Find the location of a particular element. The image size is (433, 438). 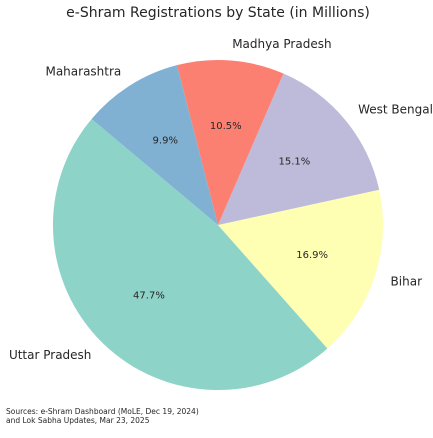

slice-label-madhya-pradesh: Madhya Pradesh is located at coordinates (281, 44).